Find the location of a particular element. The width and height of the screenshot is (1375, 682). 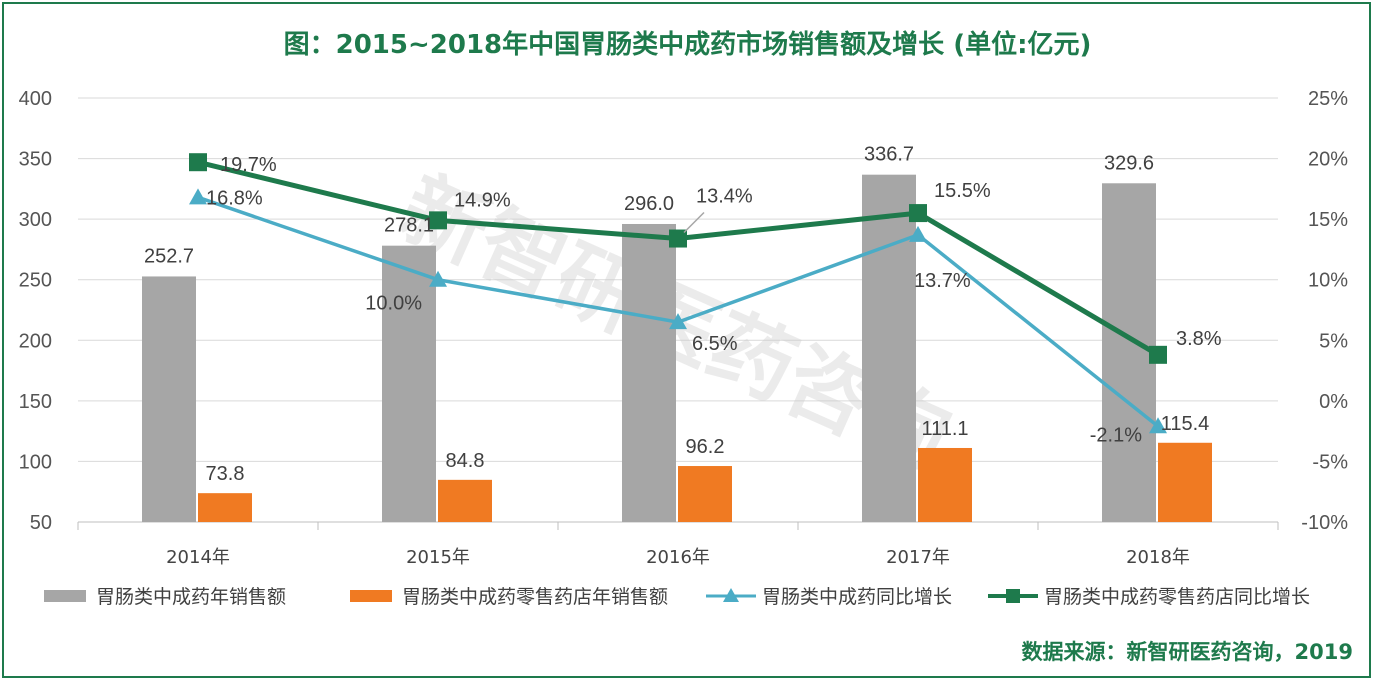

line-data-label: 6.5% is located at coordinates (715, 344).